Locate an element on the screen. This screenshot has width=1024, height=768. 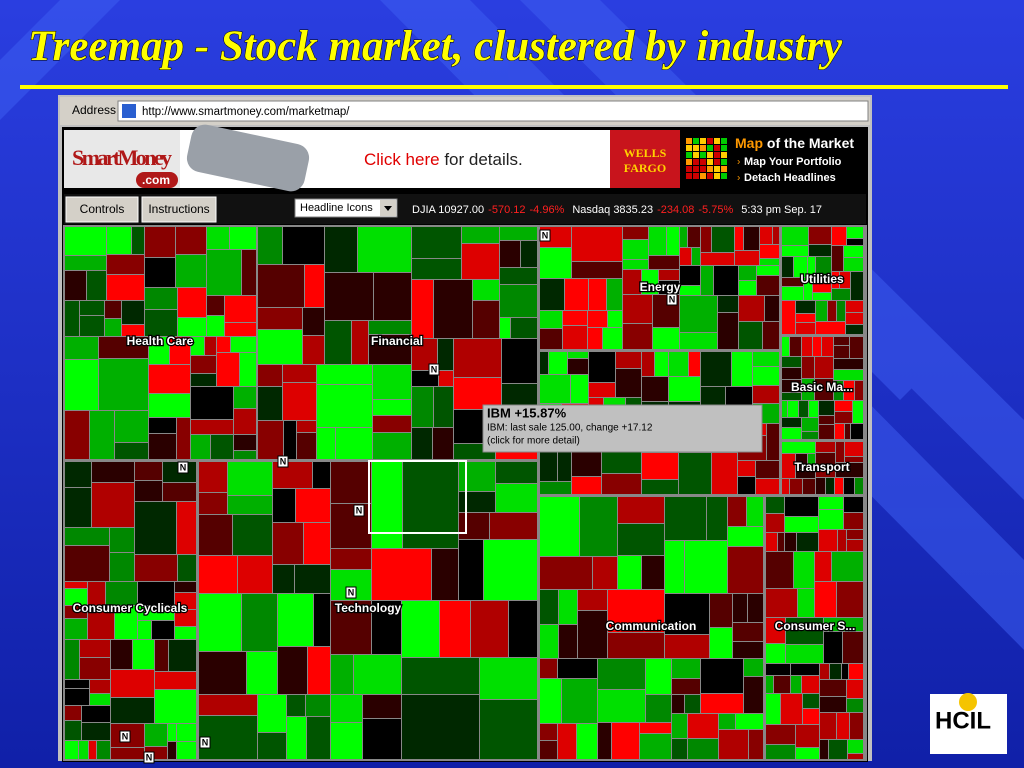
news-marker-box is located at coordinates (672, 299).